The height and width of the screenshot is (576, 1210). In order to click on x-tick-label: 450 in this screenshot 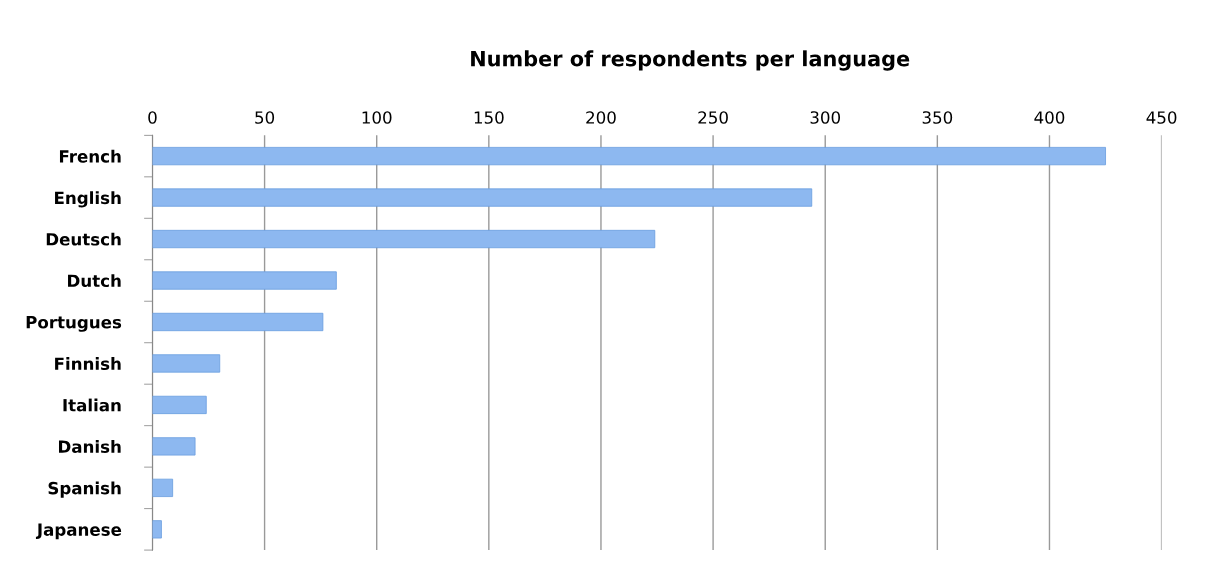, I will do `click(1161, 117)`.